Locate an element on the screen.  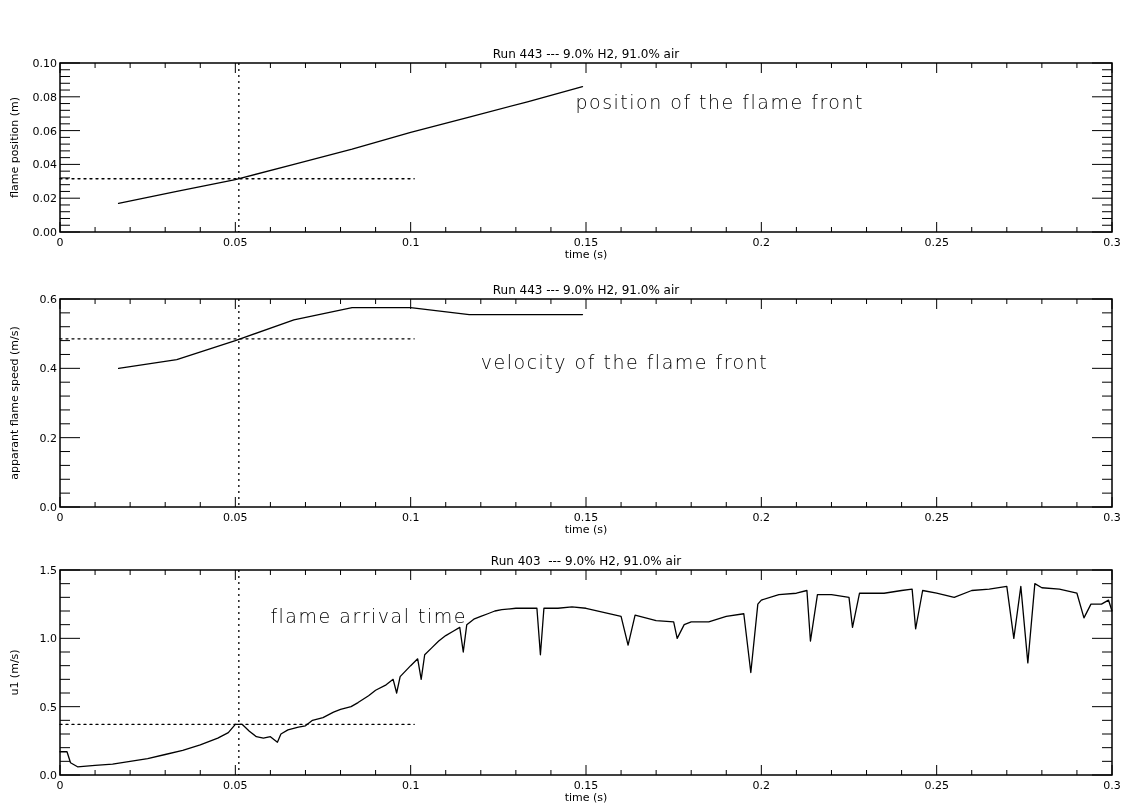
y-tick-label: 0.10 is located at coordinates (44, 63).